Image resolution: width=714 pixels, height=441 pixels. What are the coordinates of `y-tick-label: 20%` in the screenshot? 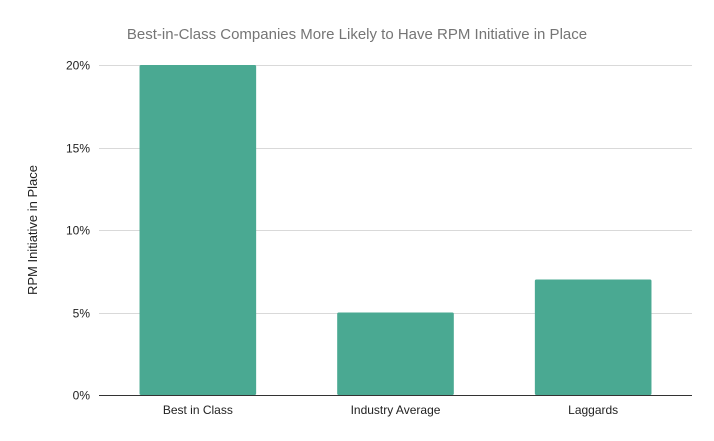 It's located at (78, 66).